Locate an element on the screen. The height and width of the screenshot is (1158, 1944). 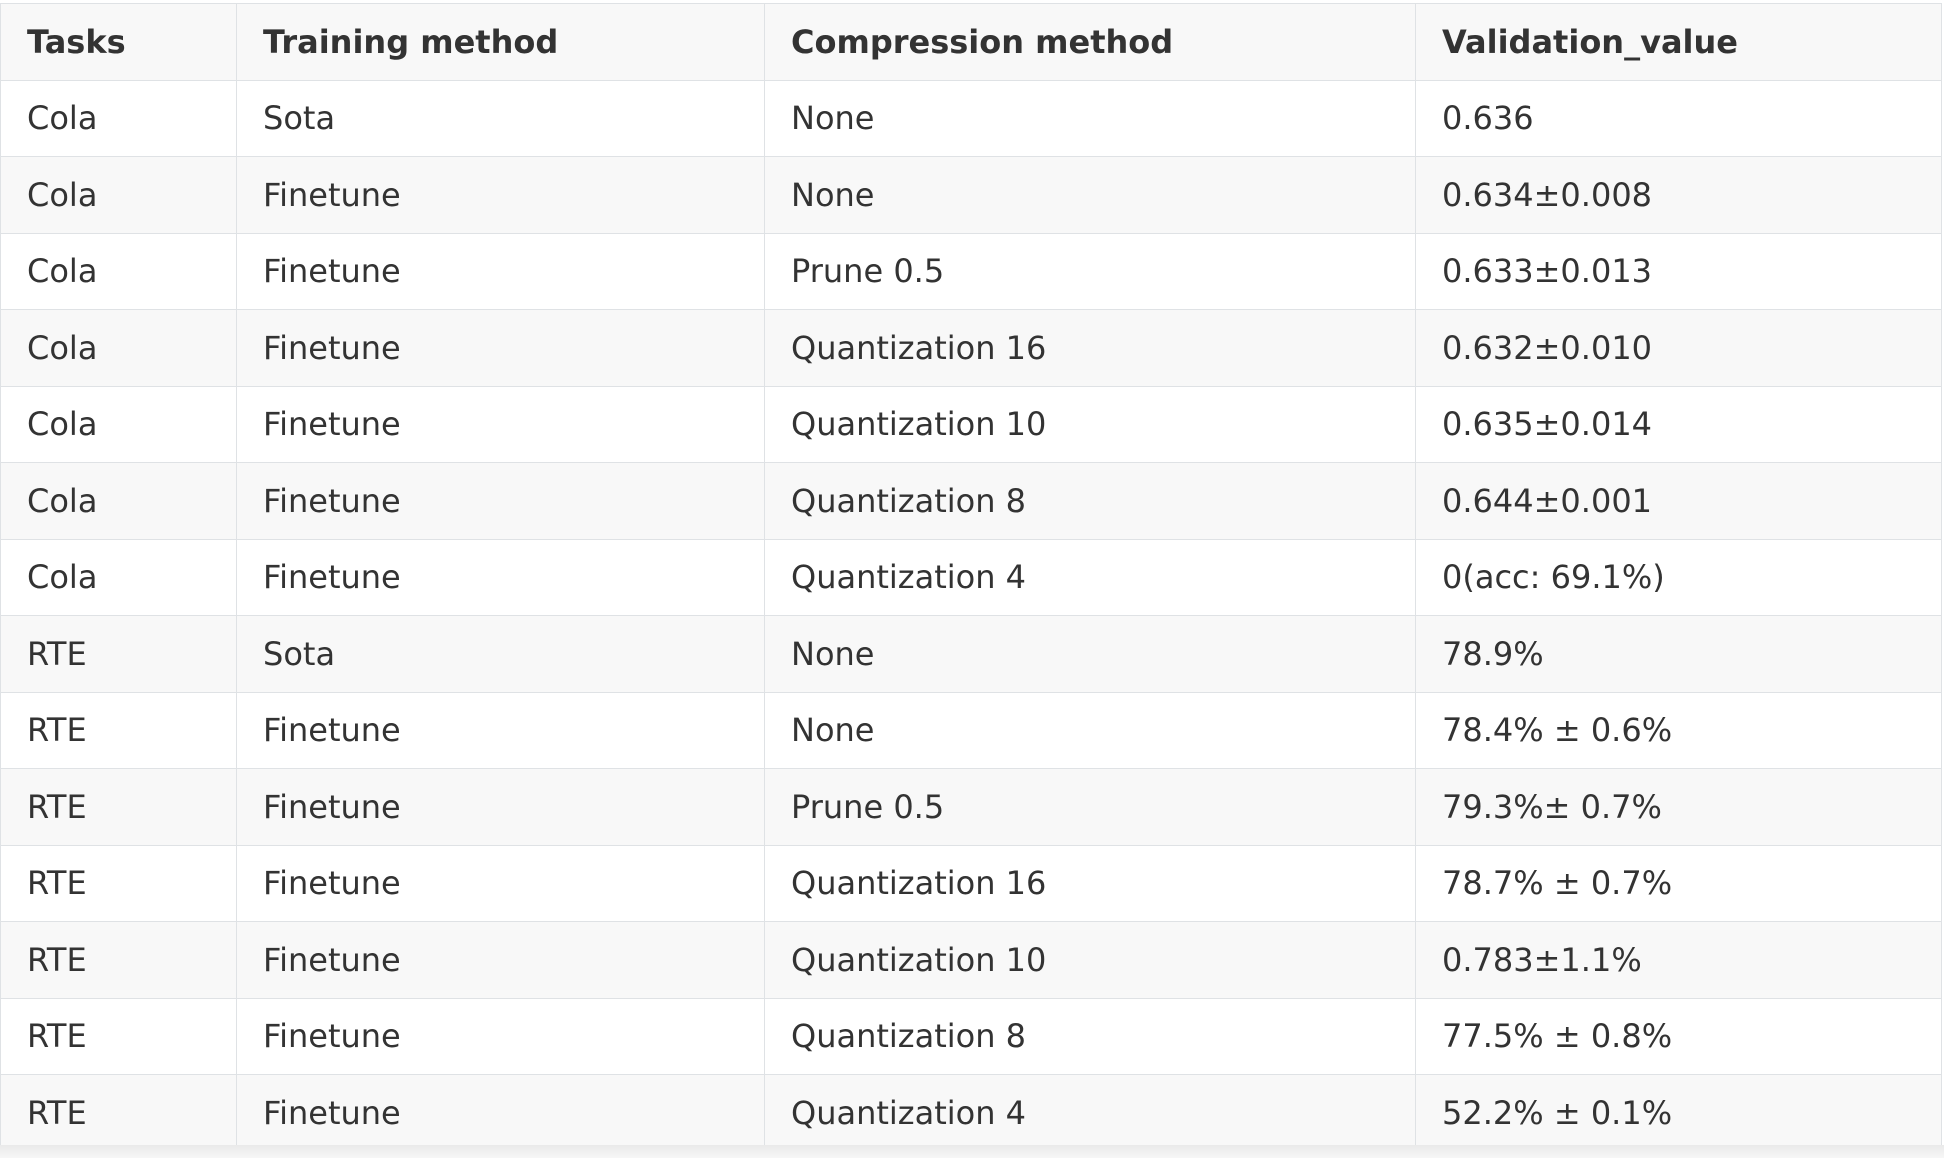
table-row: RTE Finetune Prune 0.5 79.3%± 0.7% is located at coordinates (971, 807).